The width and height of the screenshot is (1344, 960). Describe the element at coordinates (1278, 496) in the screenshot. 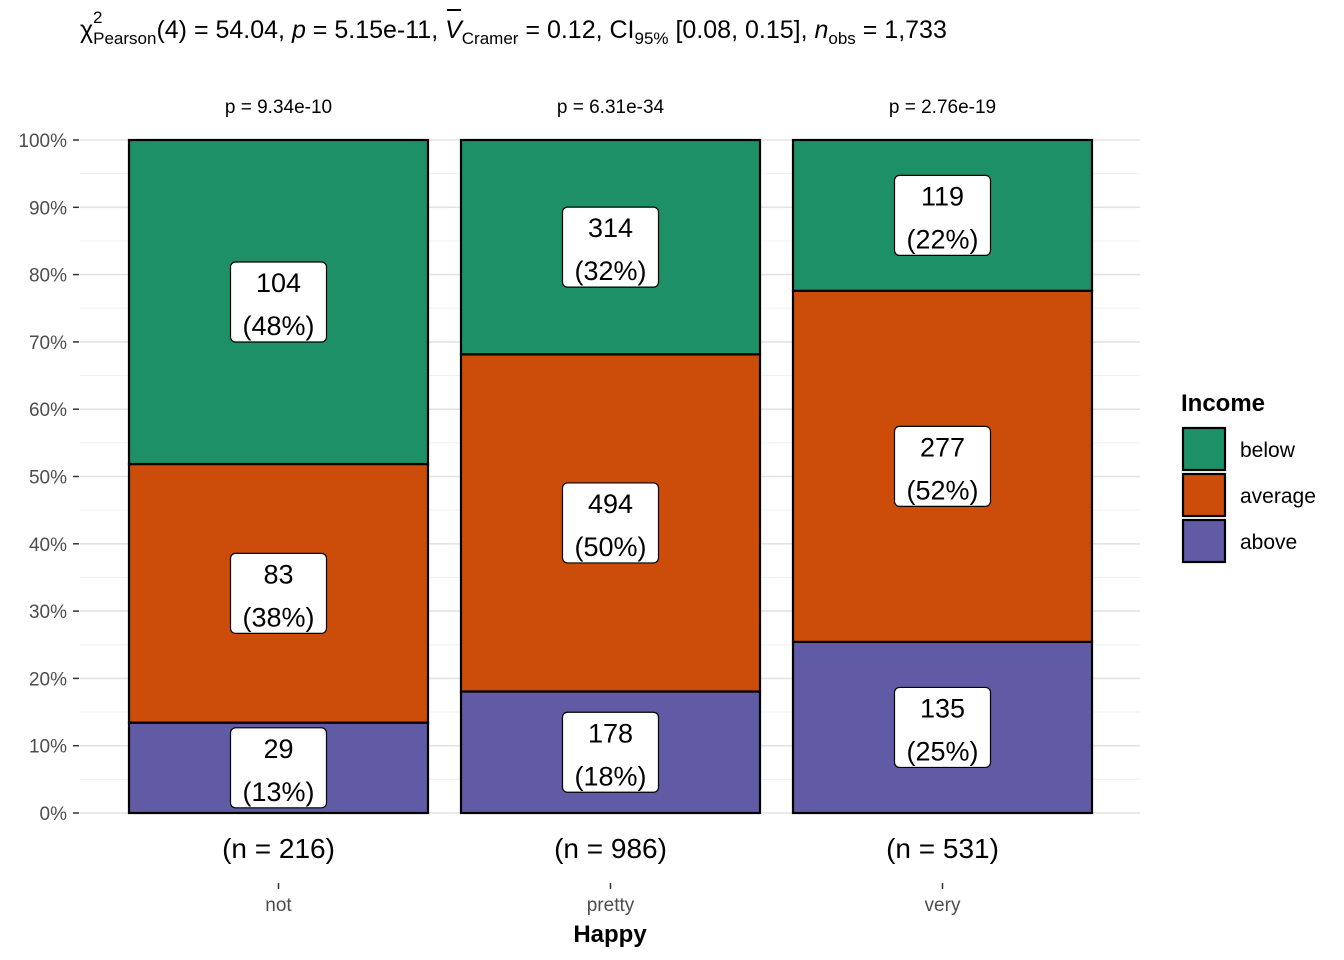

I see `legend-label-average: average` at that location.